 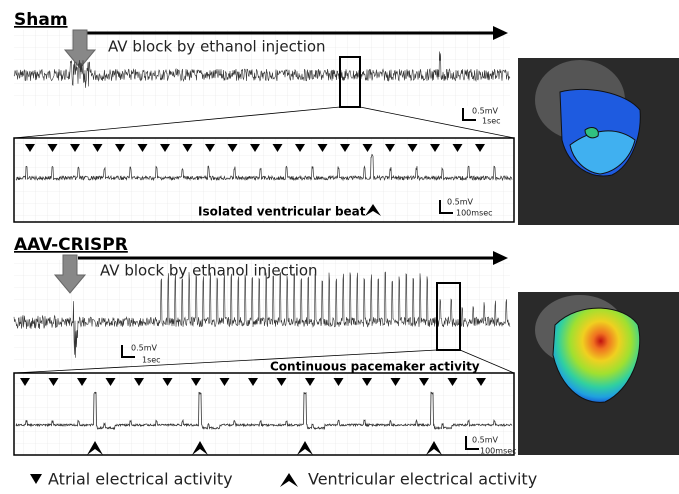 I want to click on panel-title: AAV-CRISPR, so click(x=71, y=245).